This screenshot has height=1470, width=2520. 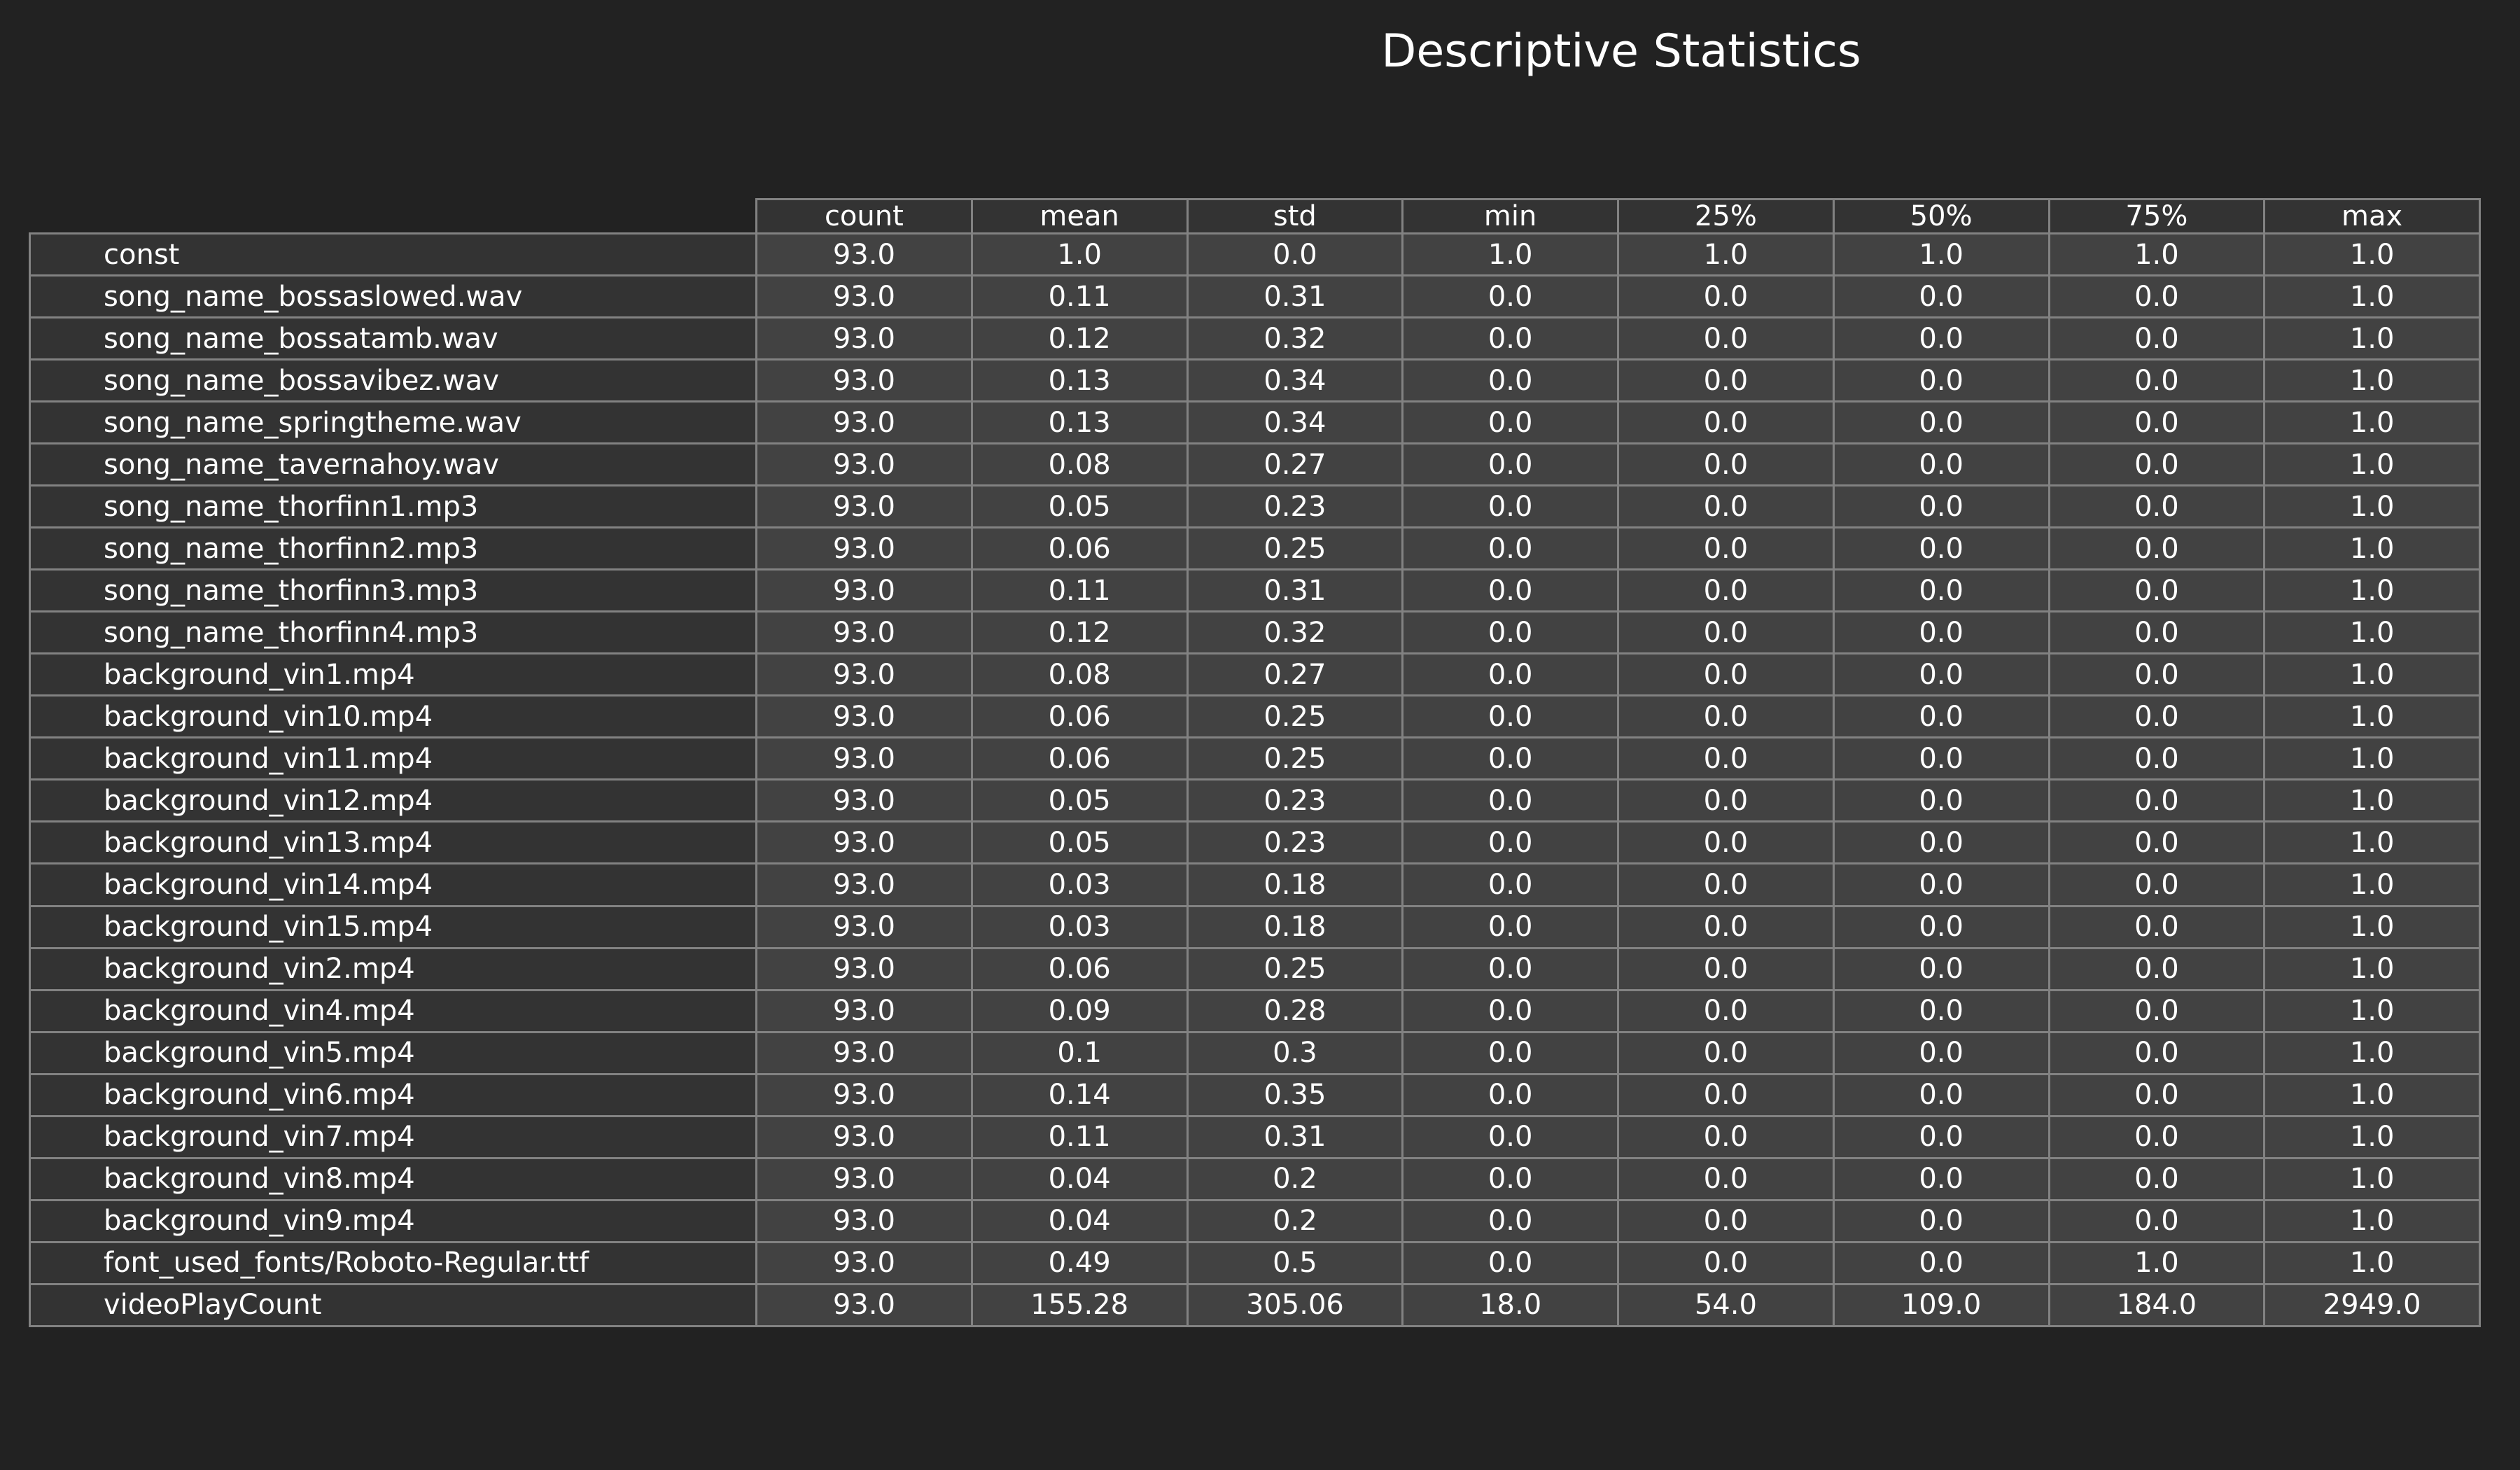 What do you see at coordinates (1079, 926) in the screenshot?
I see `cell-value: 0.03` at bounding box center [1079, 926].